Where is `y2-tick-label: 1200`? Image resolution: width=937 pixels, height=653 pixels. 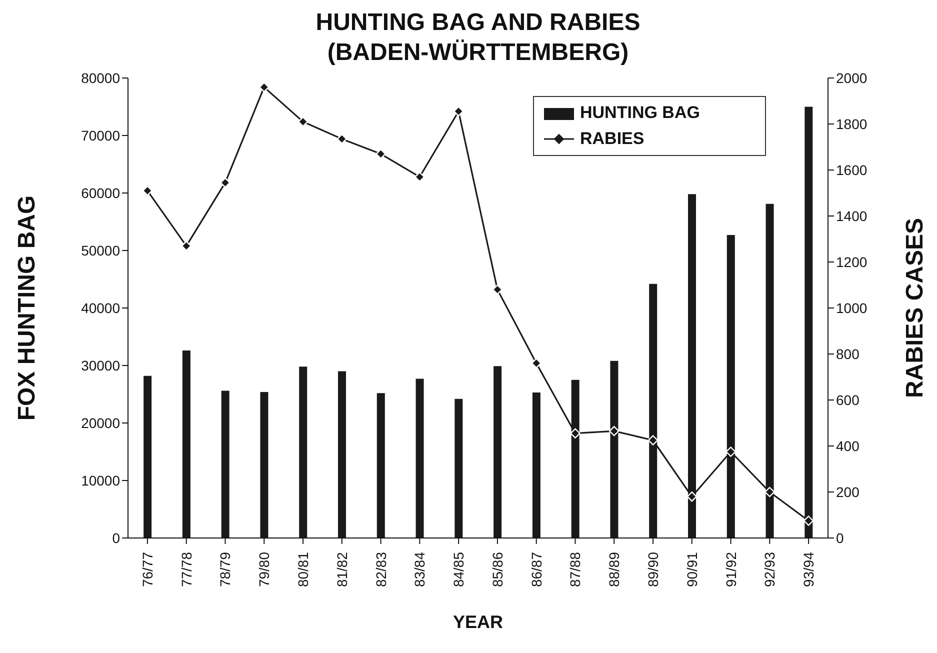
y2-tick-label: 1200 is located at coordinates (852, 262).